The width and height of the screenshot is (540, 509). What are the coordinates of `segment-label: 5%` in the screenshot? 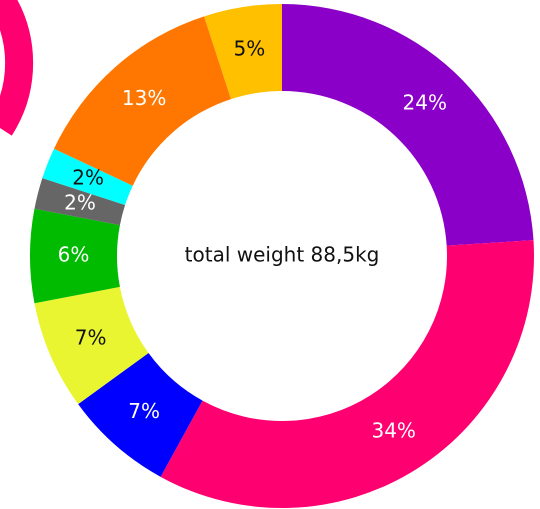 It's located at (250, 49).